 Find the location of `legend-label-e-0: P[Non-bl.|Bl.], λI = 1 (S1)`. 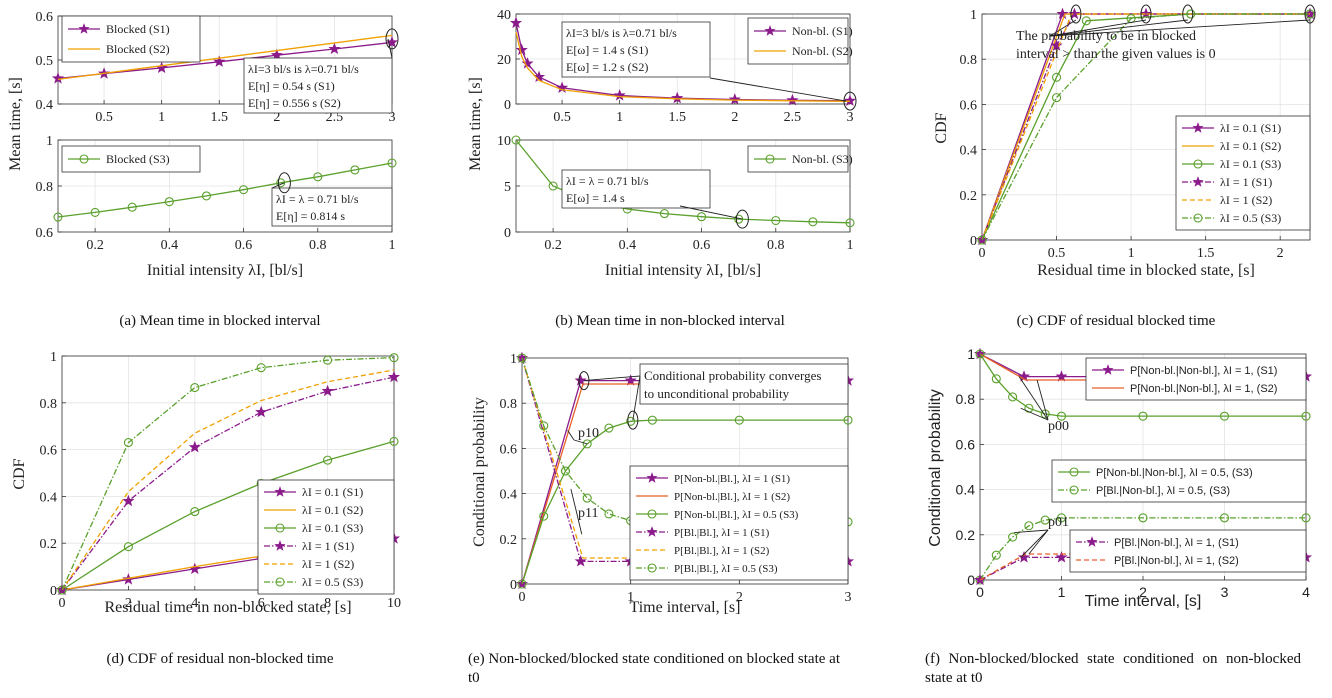

legend-label-e-0: P[Non-bl.|Bl.], λI = 1 (S1) is located at coordinates (732, 479).